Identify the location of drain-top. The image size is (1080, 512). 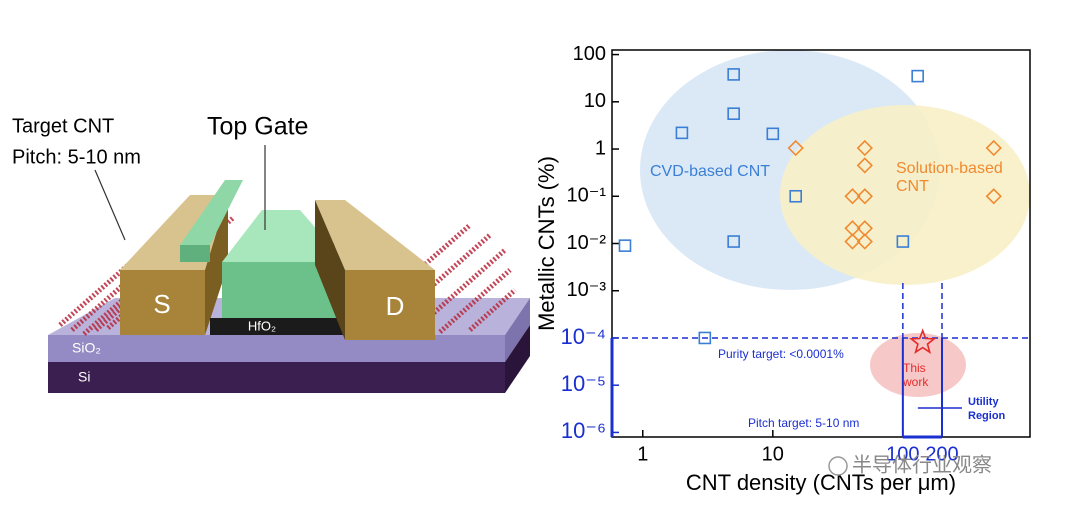
(375, 235).